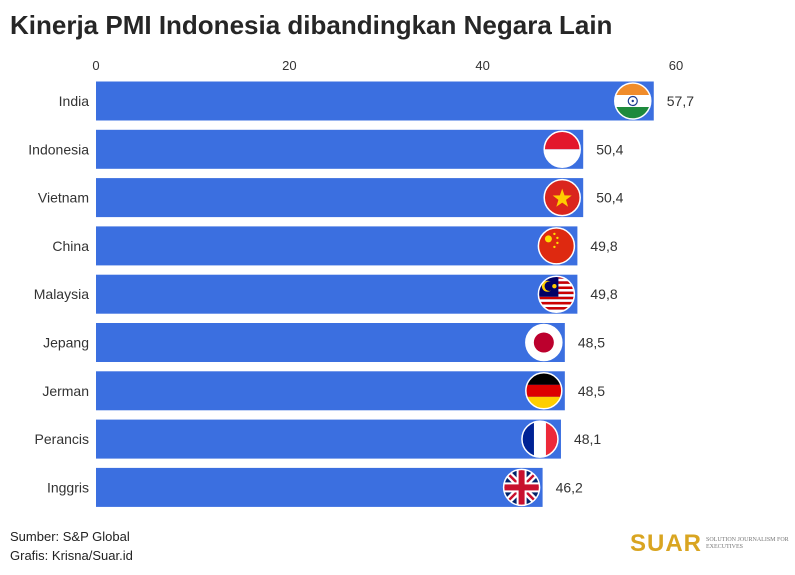 This screenshot has height=575, width=795. Describe the element at coordinates (544, 342) in the screenshot. I see `japan-flag-icon` at that location.